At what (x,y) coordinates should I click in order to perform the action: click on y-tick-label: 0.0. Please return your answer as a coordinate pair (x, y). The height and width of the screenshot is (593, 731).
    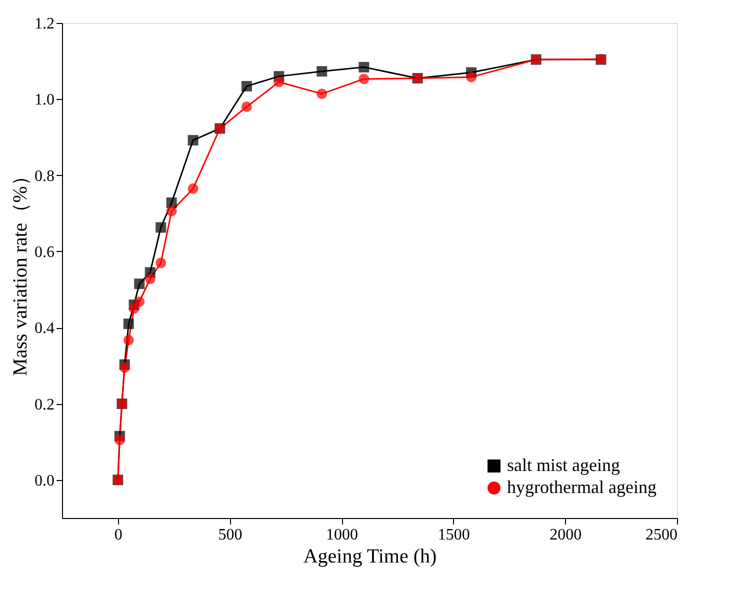
    Looking at the image, I should click on (44, 481).